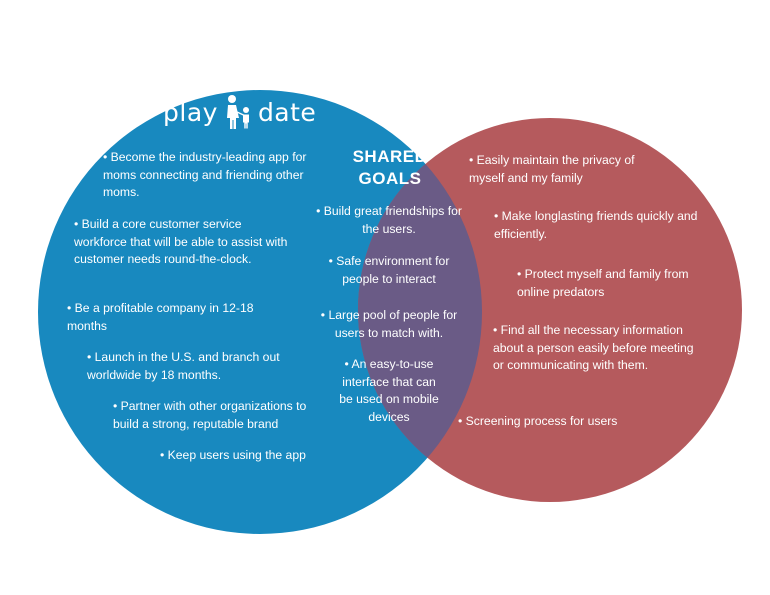 Image resolution: width=770 pixels, height=595 pixels. What do you see at coordinates (390, 156) in the screenshot?
I see `shared-goals-title-line1: SHARED` at bounding box center [390, 156].